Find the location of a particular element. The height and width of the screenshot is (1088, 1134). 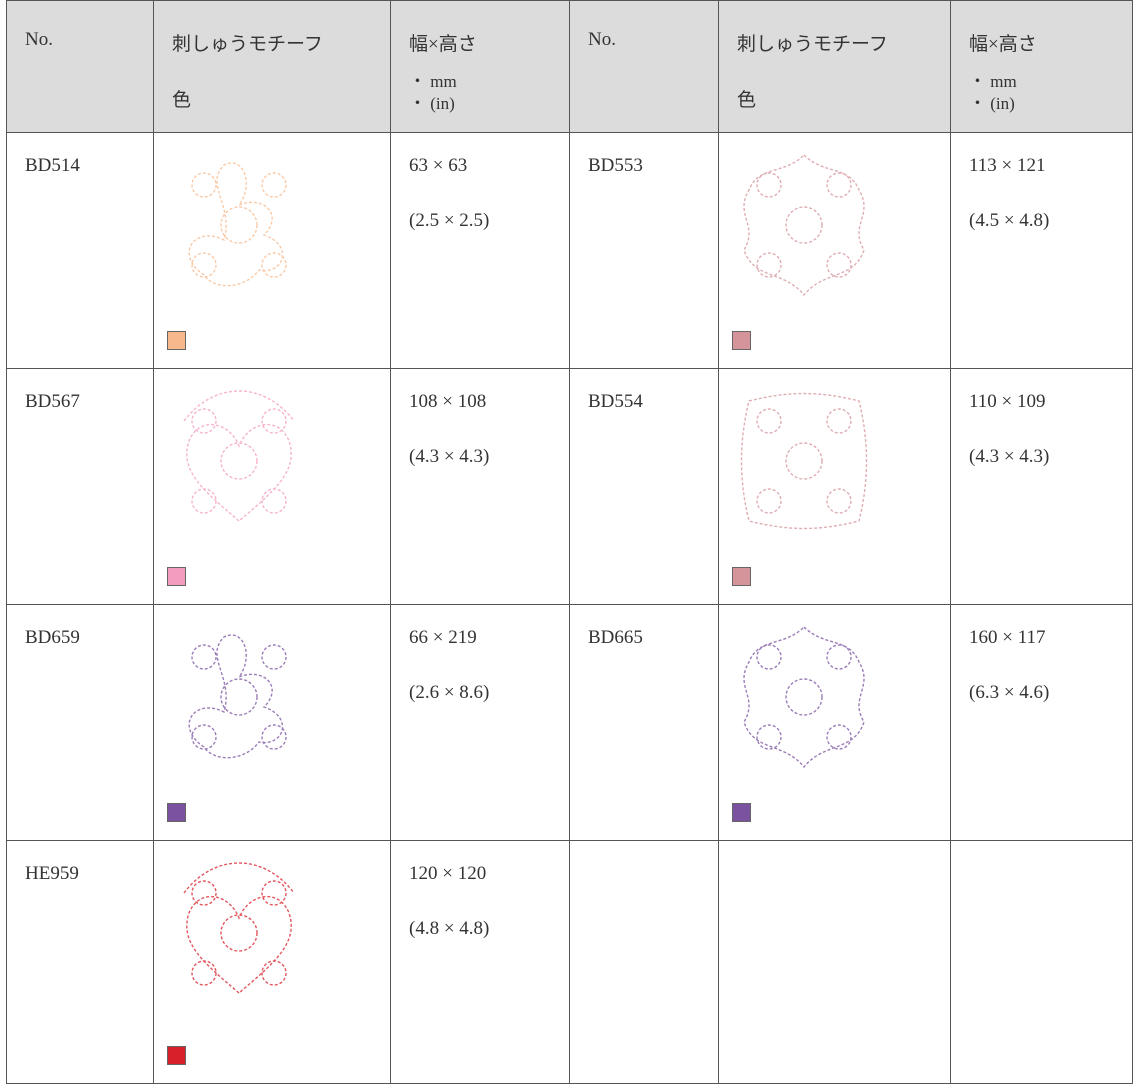

size-mm: 110 × 109 is located at coordinates (1007, 401).